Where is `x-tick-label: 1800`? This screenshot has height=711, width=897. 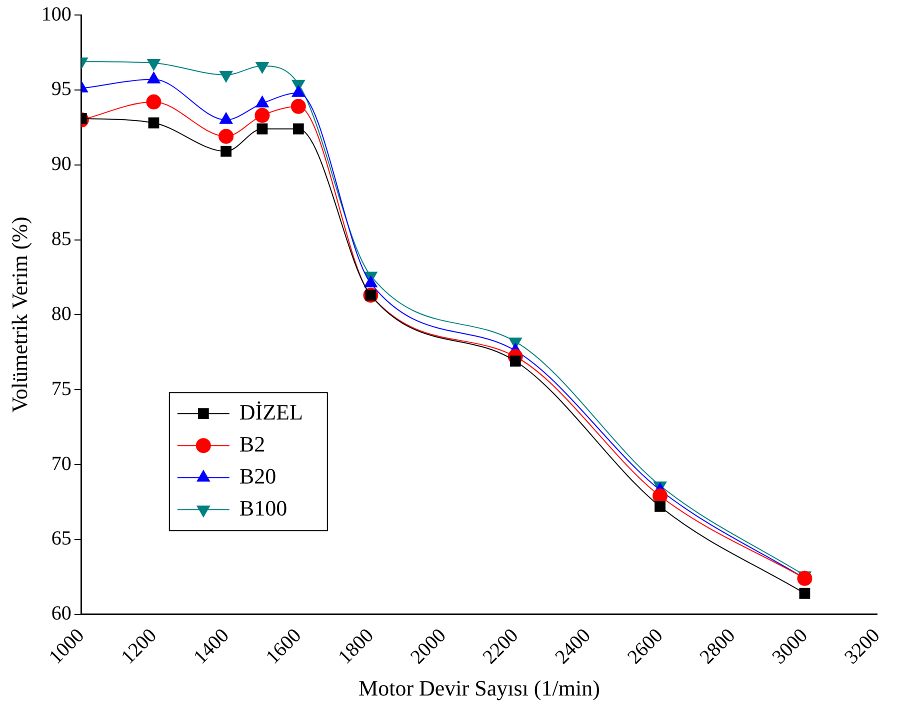
x-tick-label: 1800 is located at coordinates (356, 646).